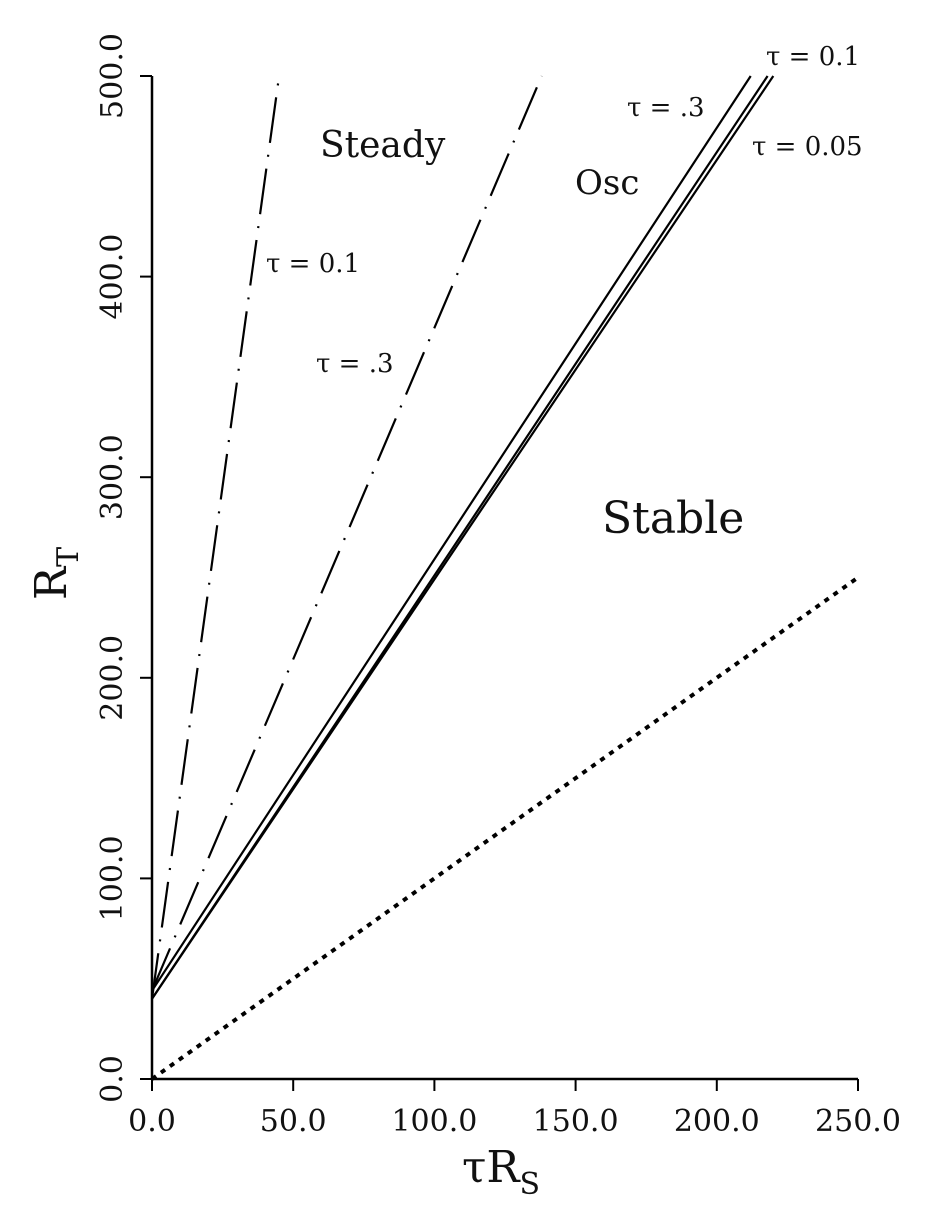 This screenshot has height=1212, width=932. Describe the element at coordinates (813, 57) in the screenshot. I see `curve-label-solid-tau-0-1: τ = 0.1` at that location.